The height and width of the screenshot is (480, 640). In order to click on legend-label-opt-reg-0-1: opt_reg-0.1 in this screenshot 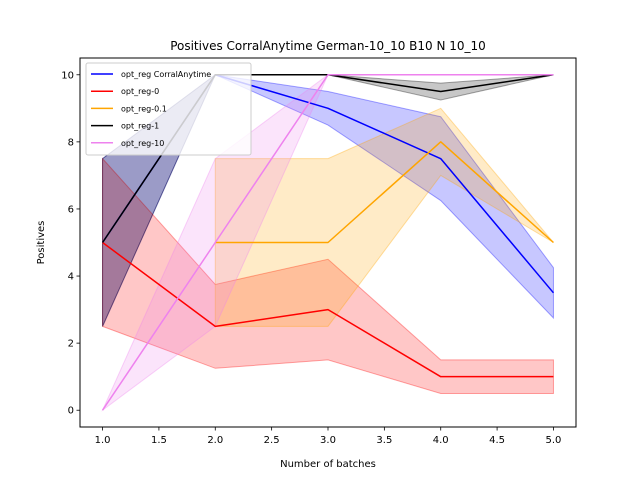, I will do `click(144, 108)`.